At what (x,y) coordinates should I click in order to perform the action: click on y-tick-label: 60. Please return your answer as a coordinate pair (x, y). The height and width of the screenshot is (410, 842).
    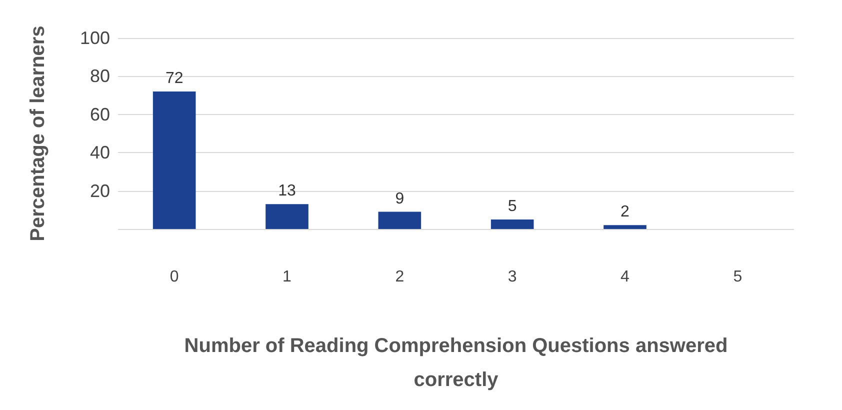
    Looking at the image, I should click on (100, 114).